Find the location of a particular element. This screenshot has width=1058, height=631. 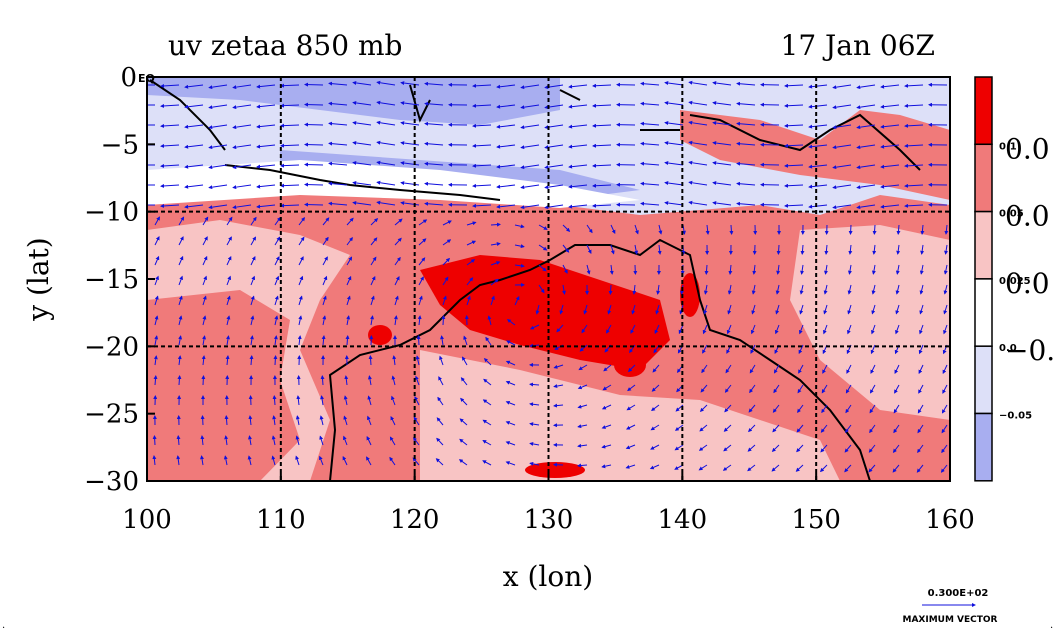

x-tick-label: 160 is located at coordinates (950, 520).